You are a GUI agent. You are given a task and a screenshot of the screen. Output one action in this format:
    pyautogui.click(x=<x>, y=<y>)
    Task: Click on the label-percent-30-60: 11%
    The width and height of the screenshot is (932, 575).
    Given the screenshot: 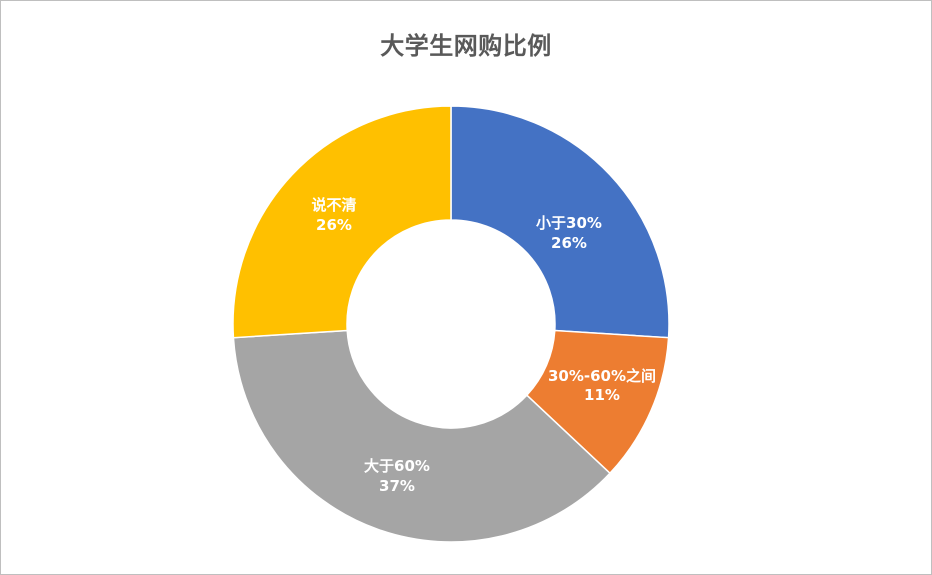 What is the action you would take?
    pyautogui.click(x=602, y=395)
    